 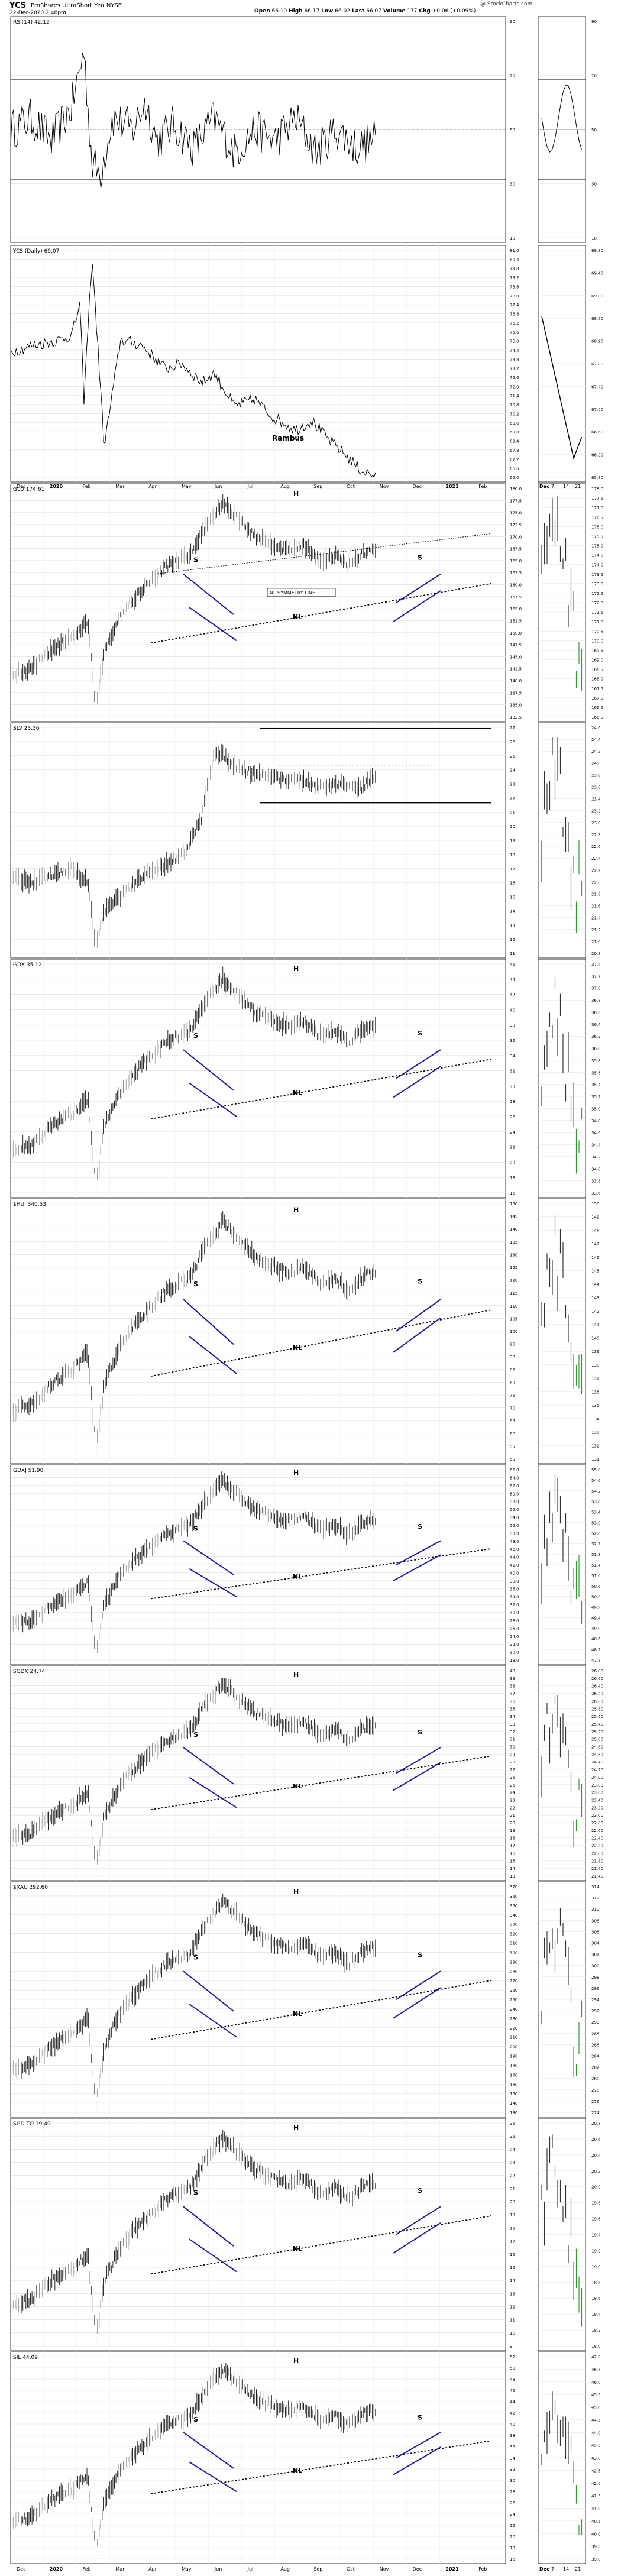 I want to click on mini-y-tick-label: 44.0, so click(x=596, y=2433).